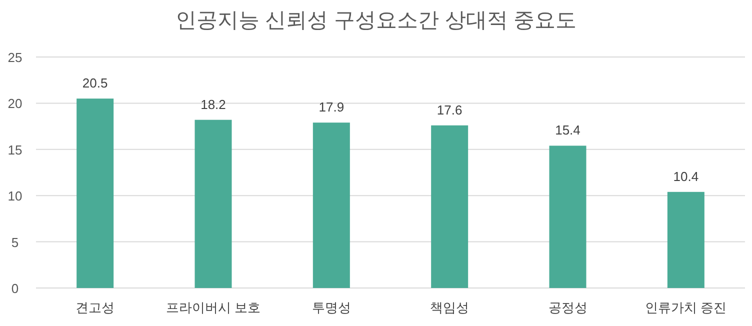 This screenshot has height=326, width=752. What do you see at coordinates (331, 307) in the screenshot?
I see `x-tick-label: 투명성` at bounding box center [331, 307].